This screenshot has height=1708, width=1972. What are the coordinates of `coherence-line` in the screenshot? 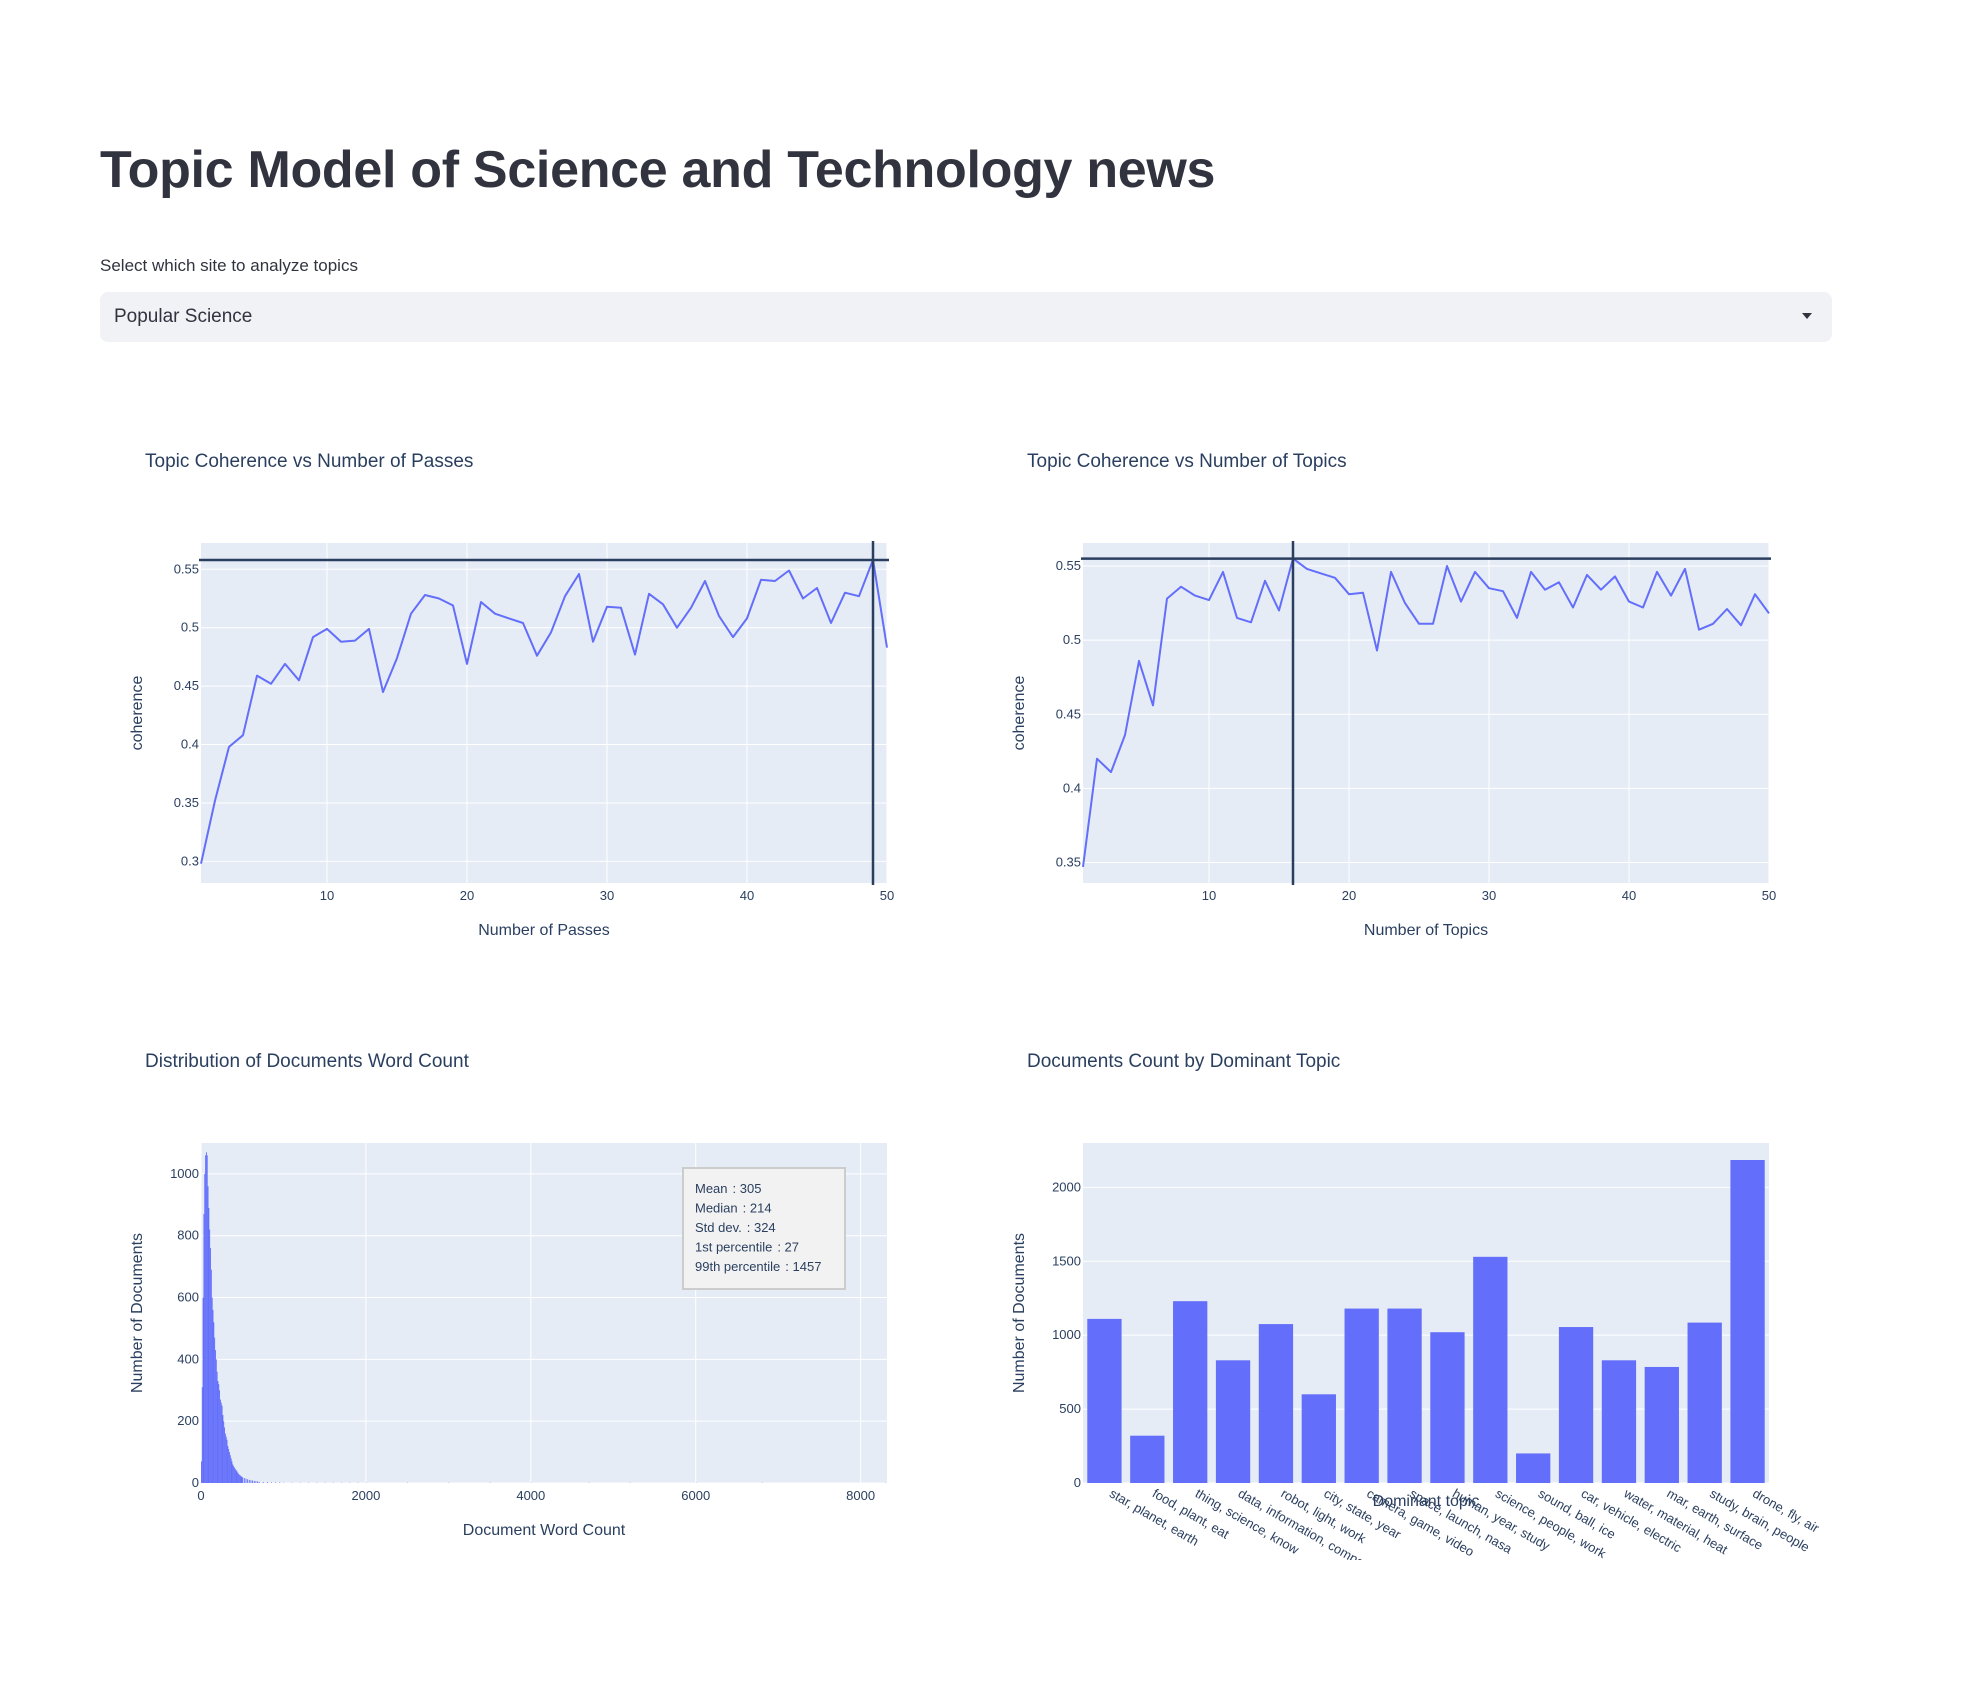 It's located at (544, 711).